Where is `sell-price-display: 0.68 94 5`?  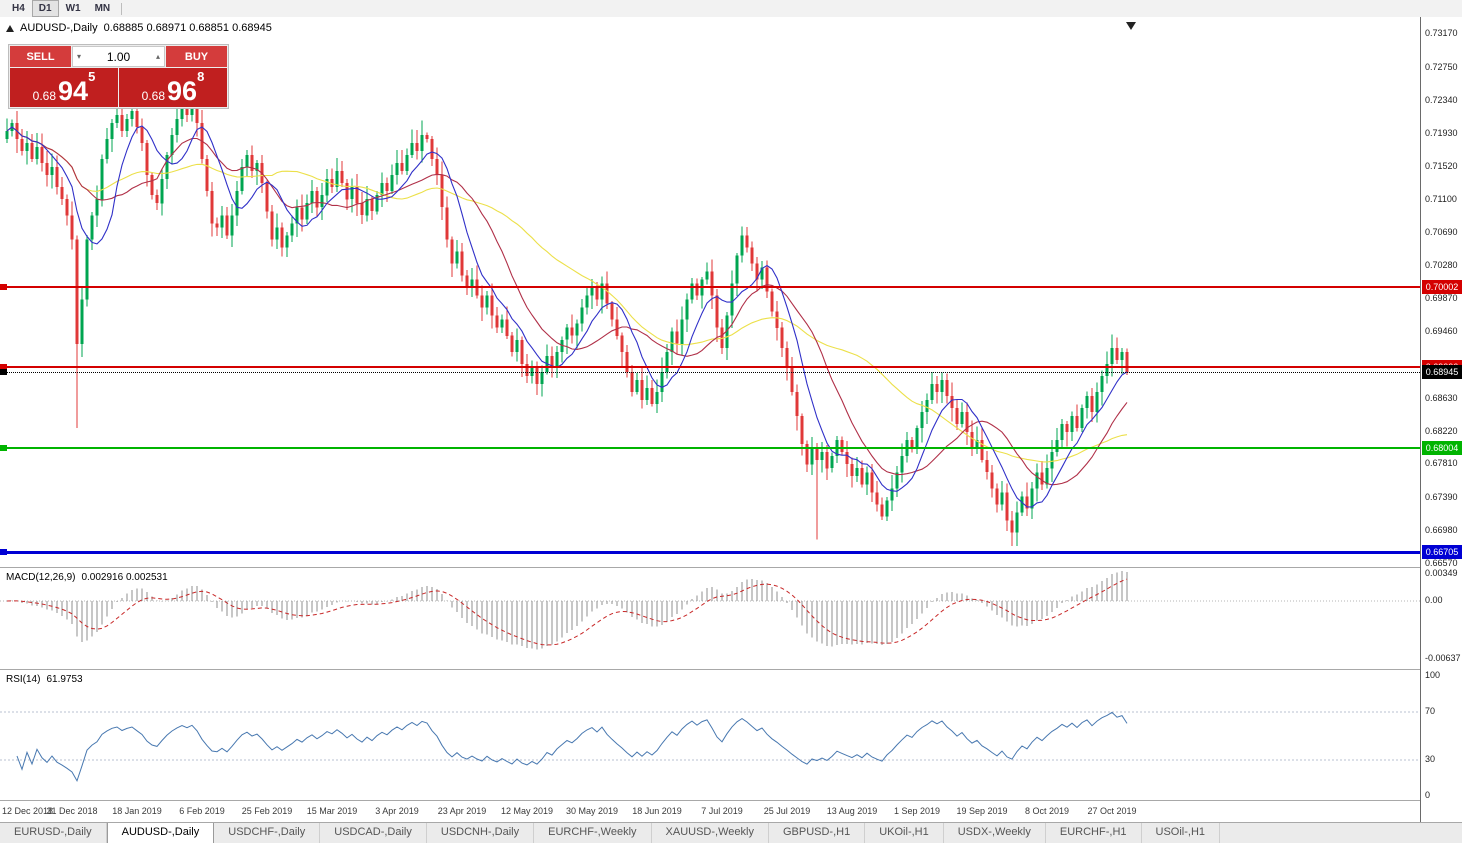
sell-price-display: 0.68 94 5 is located at coordinates (64, 87).